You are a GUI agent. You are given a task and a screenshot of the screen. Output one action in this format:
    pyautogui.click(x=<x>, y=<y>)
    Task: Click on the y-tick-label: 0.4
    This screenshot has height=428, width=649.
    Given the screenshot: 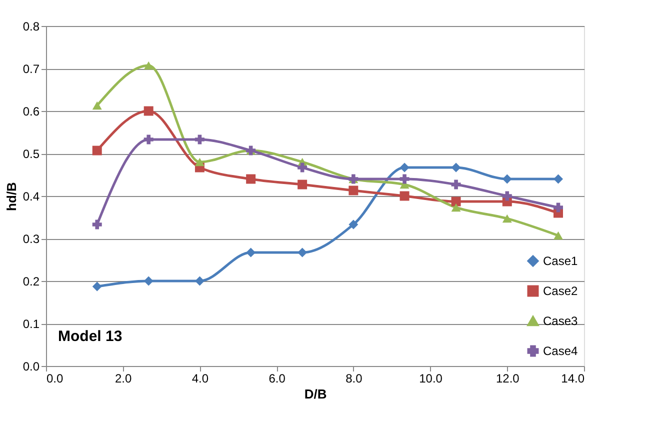 What is the action you would take?
    pyautogui.click(x=31, y=197)
    